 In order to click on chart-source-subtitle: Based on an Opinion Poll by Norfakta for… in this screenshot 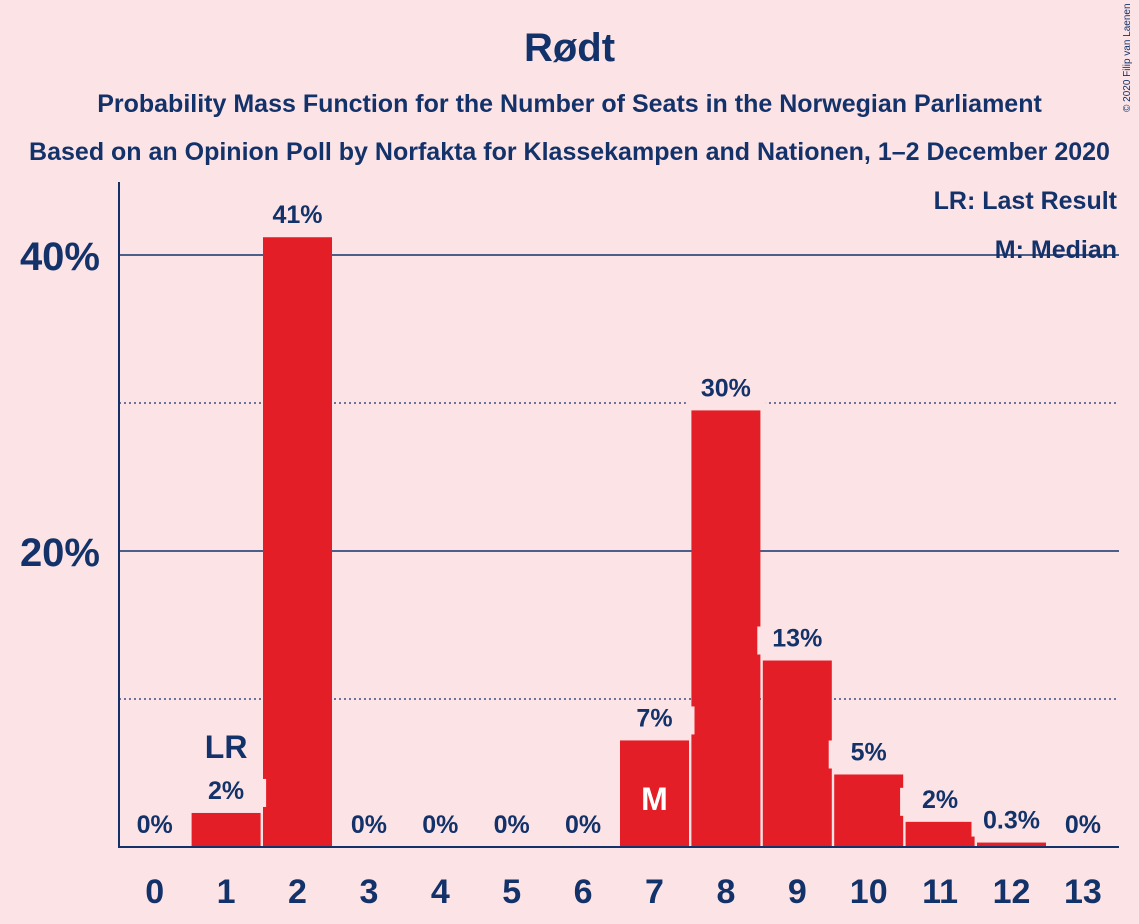, I will do `click(569, 152)`.